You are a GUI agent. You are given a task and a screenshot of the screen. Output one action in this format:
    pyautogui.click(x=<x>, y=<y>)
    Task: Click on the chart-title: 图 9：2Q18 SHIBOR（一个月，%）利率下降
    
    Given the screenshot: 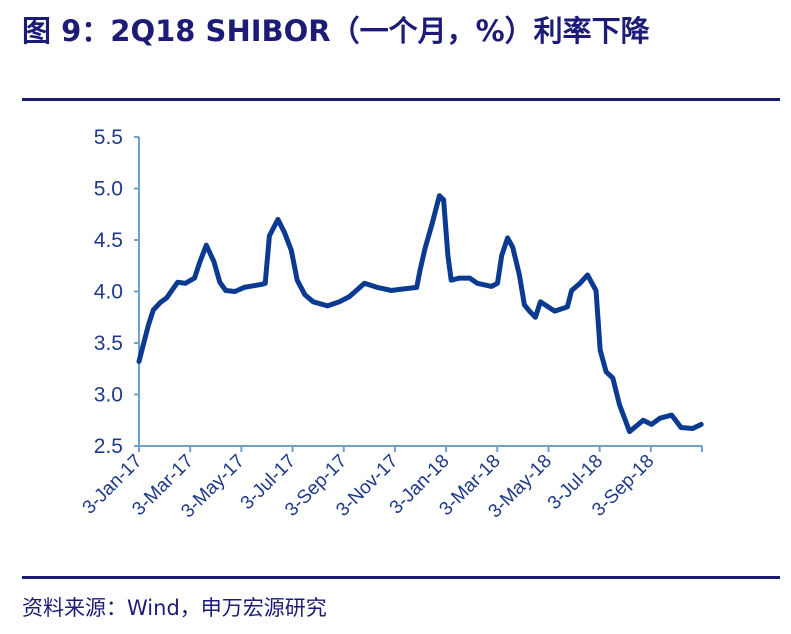 What is the action you would take?
    pyautogui.click(x=336, y=31)
    